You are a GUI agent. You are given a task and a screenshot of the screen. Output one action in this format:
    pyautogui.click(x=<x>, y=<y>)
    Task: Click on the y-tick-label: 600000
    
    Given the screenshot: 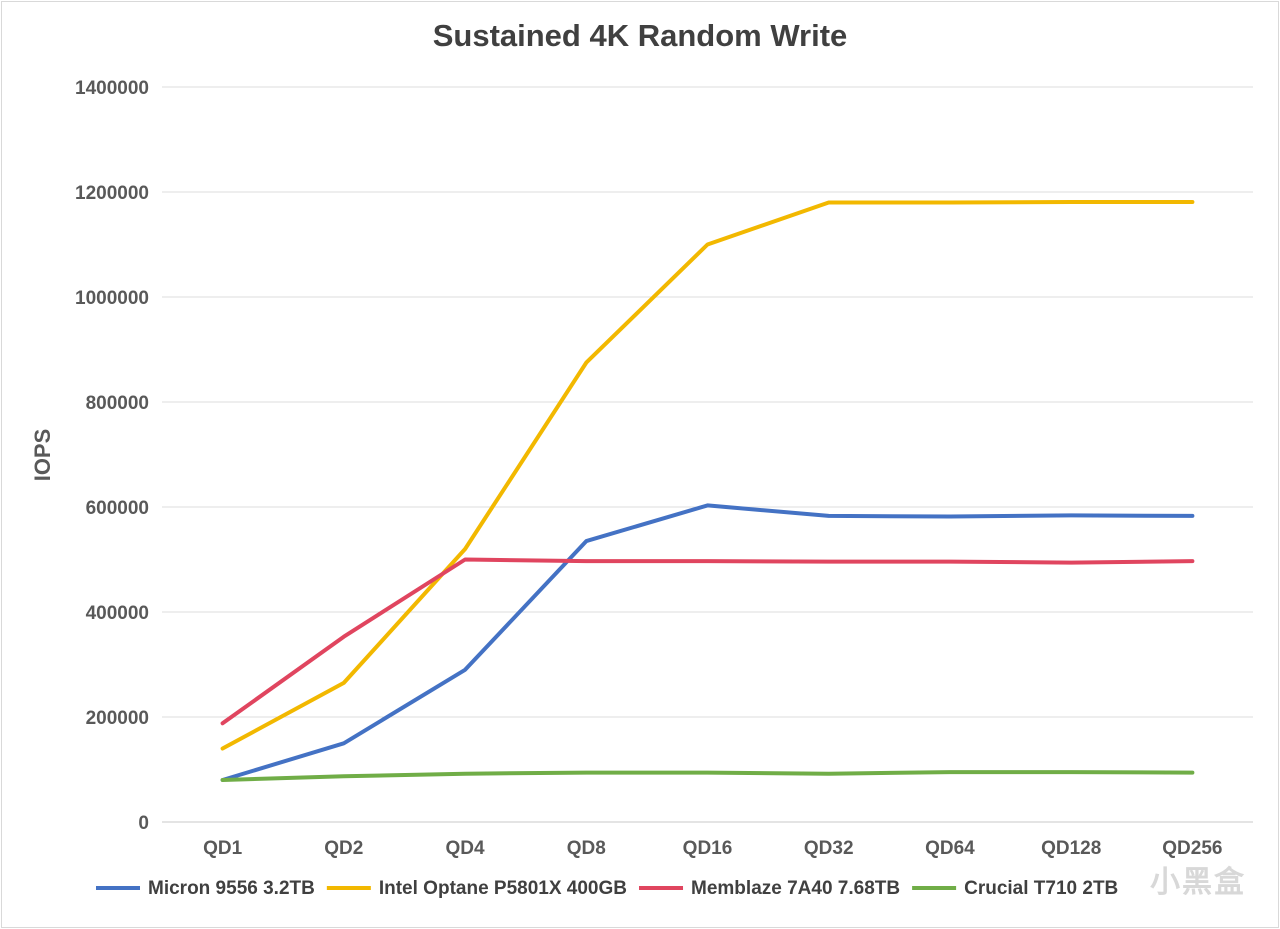 What is the action you would take?
    pyautogui.click(x=117, y=508)
    